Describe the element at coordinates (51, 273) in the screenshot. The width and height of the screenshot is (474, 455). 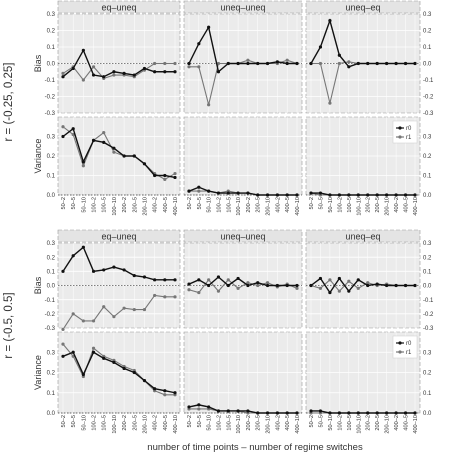
I see `y-tick-label: 0.1` at that location.